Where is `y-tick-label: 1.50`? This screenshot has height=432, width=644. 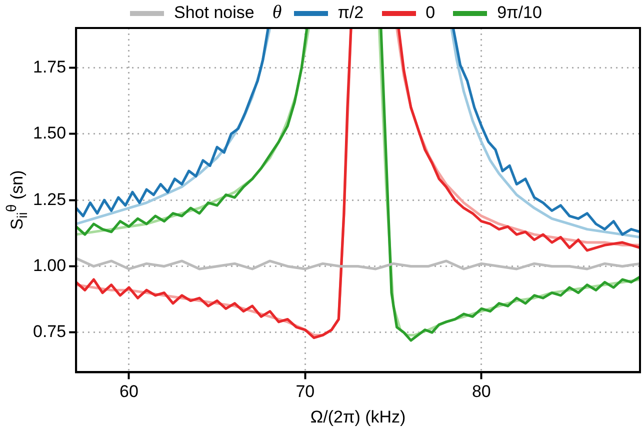
y-tick-label: 1.50 is located at coordinates (49, 133).